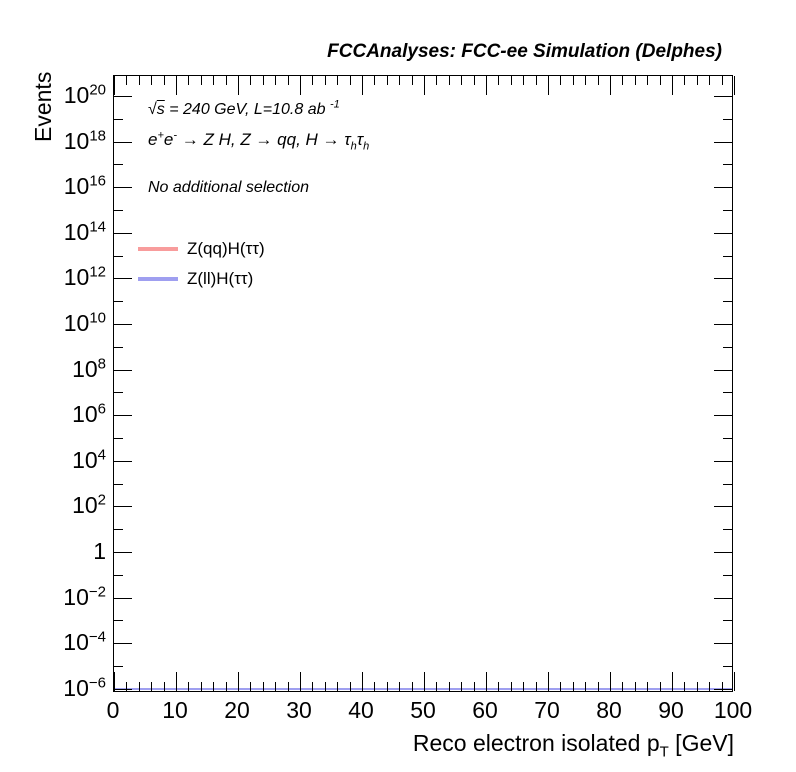 The height and width of the screenshot is (772, 796). I want to click on y-tick-label: 10⁶, so click(89, 414).